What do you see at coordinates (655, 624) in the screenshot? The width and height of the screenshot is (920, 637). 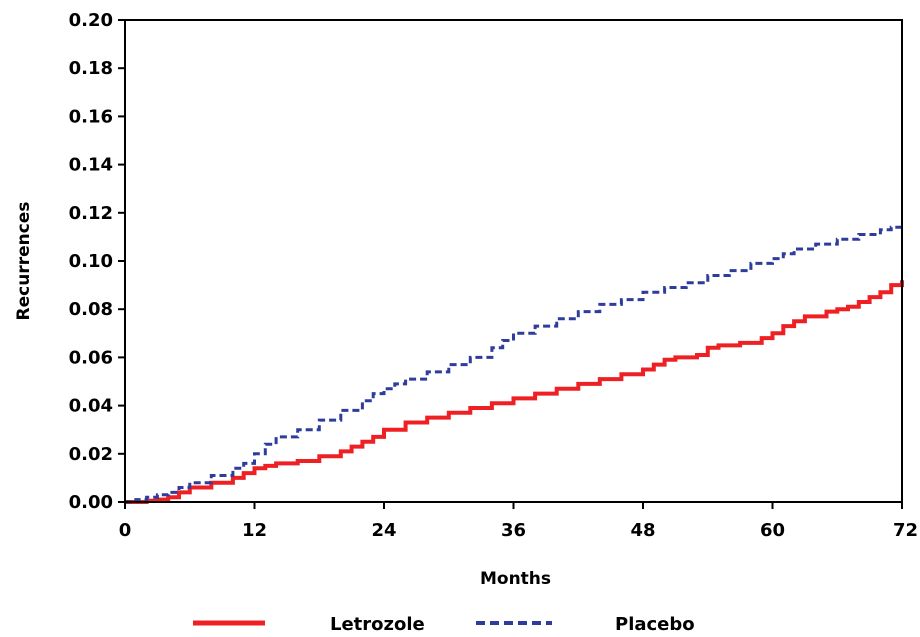 I see `legend-label-placebo: Placebo` at bounding box center [655, 624].